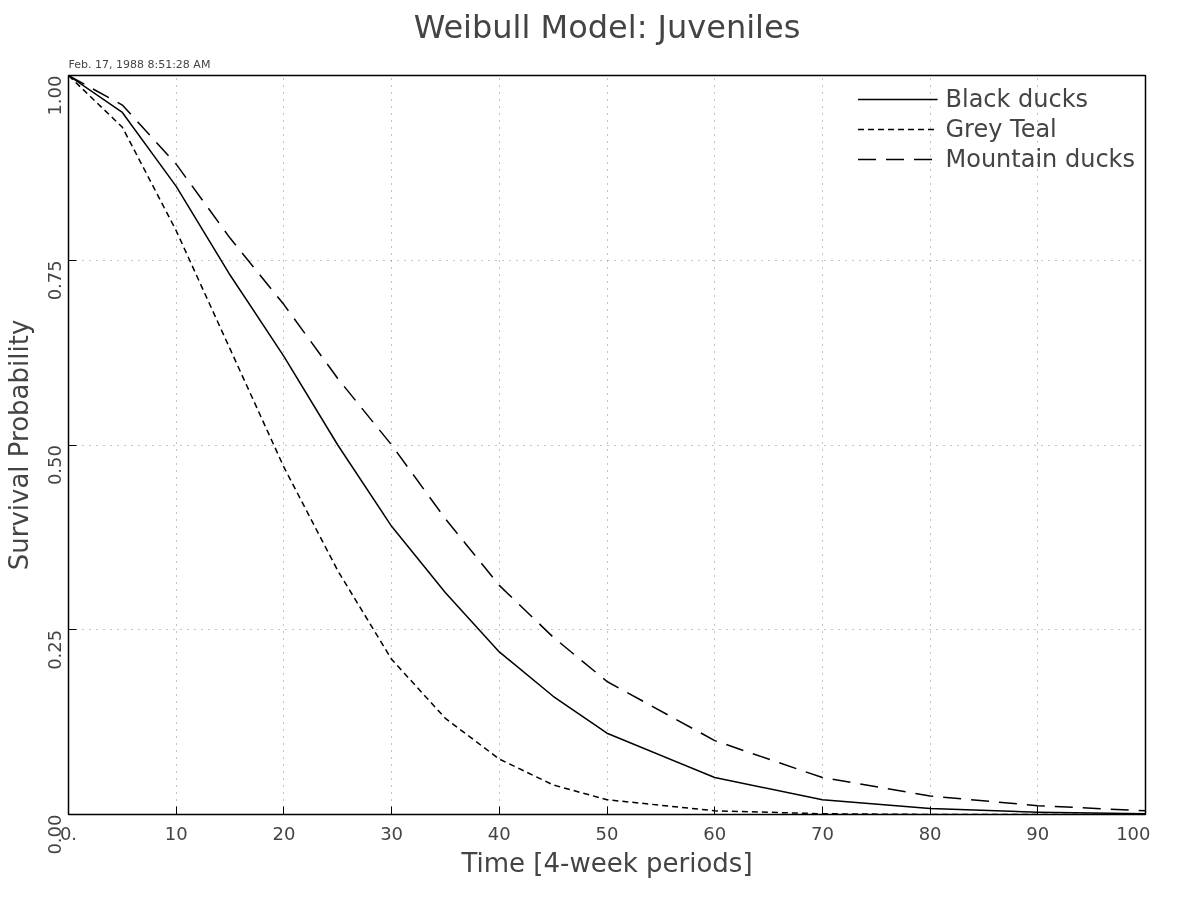 This screenshot has height=916, width=1192. I want to click on y-tick-label: 0.50, so click(54, 465).